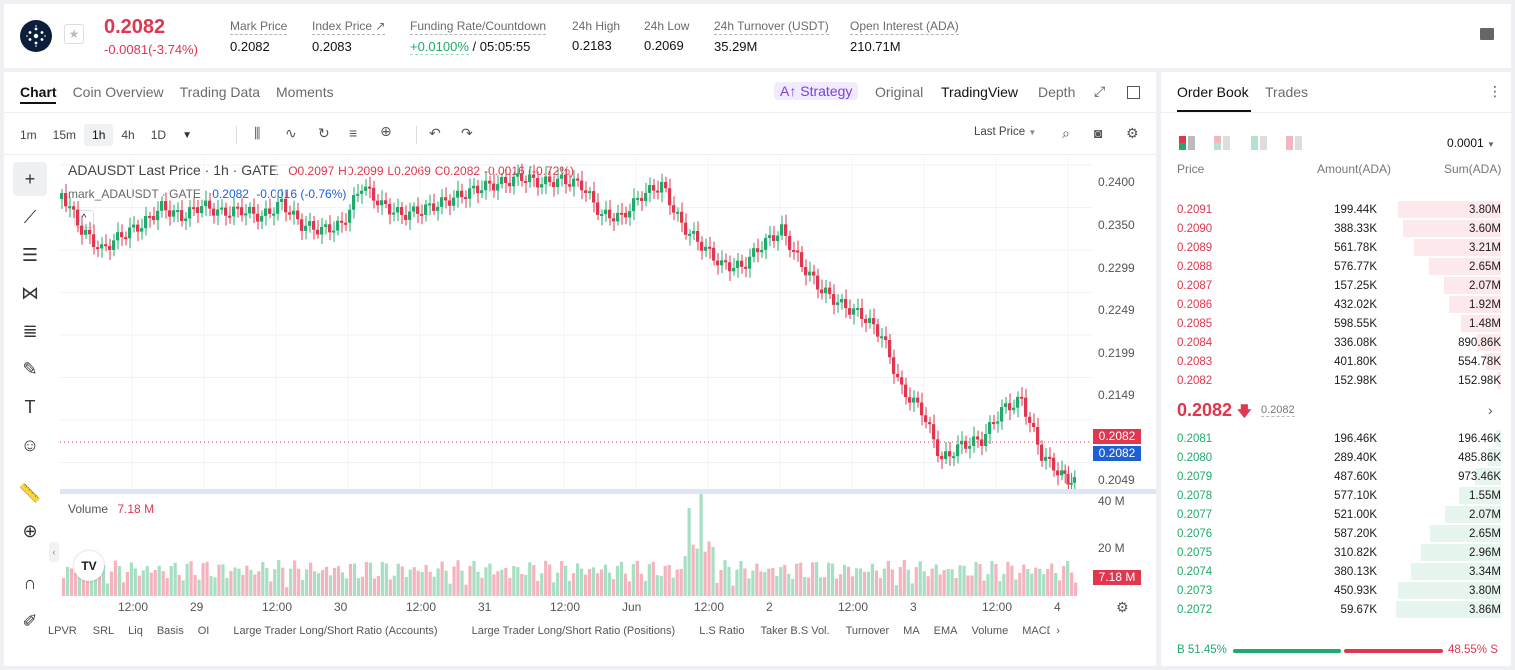 The image size is (1515, 670). I want to click on expand-icon: ⤢, so click(1100, 91).